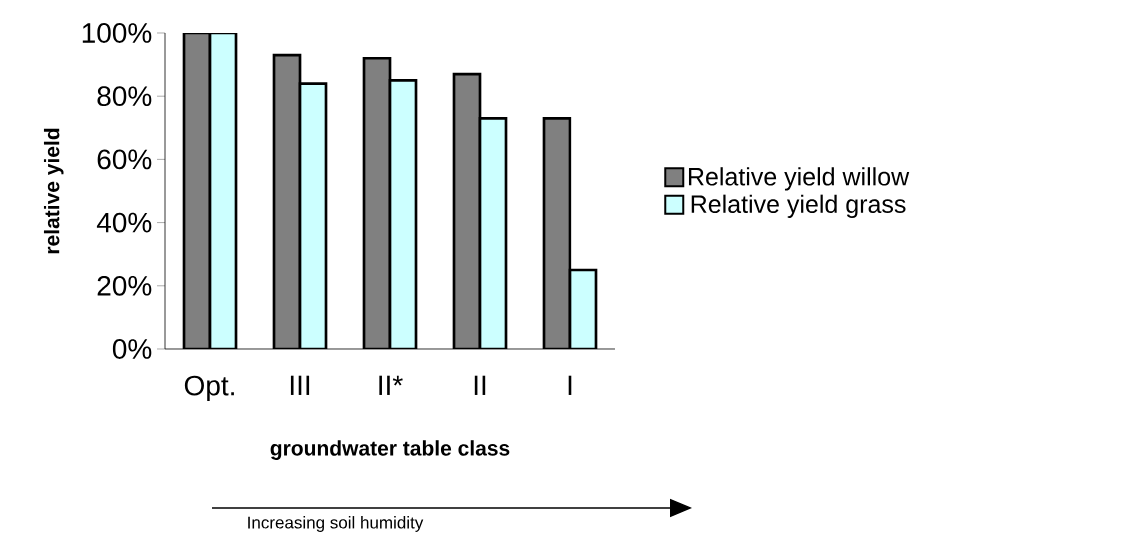  I want to click on y-tick-label: 0%, so click(132, 349).